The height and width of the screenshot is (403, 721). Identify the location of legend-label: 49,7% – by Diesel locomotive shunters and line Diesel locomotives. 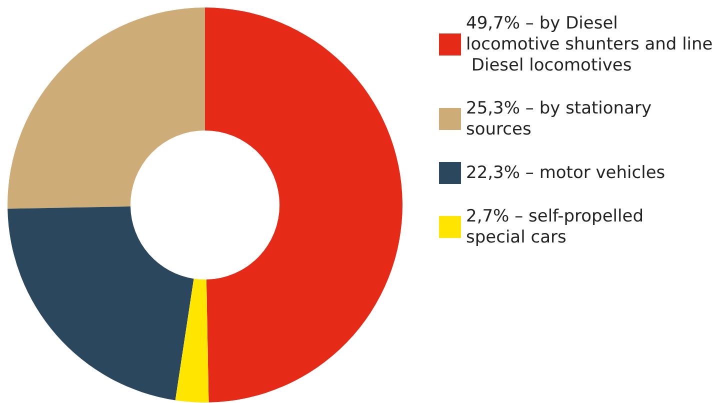
(589, 45).